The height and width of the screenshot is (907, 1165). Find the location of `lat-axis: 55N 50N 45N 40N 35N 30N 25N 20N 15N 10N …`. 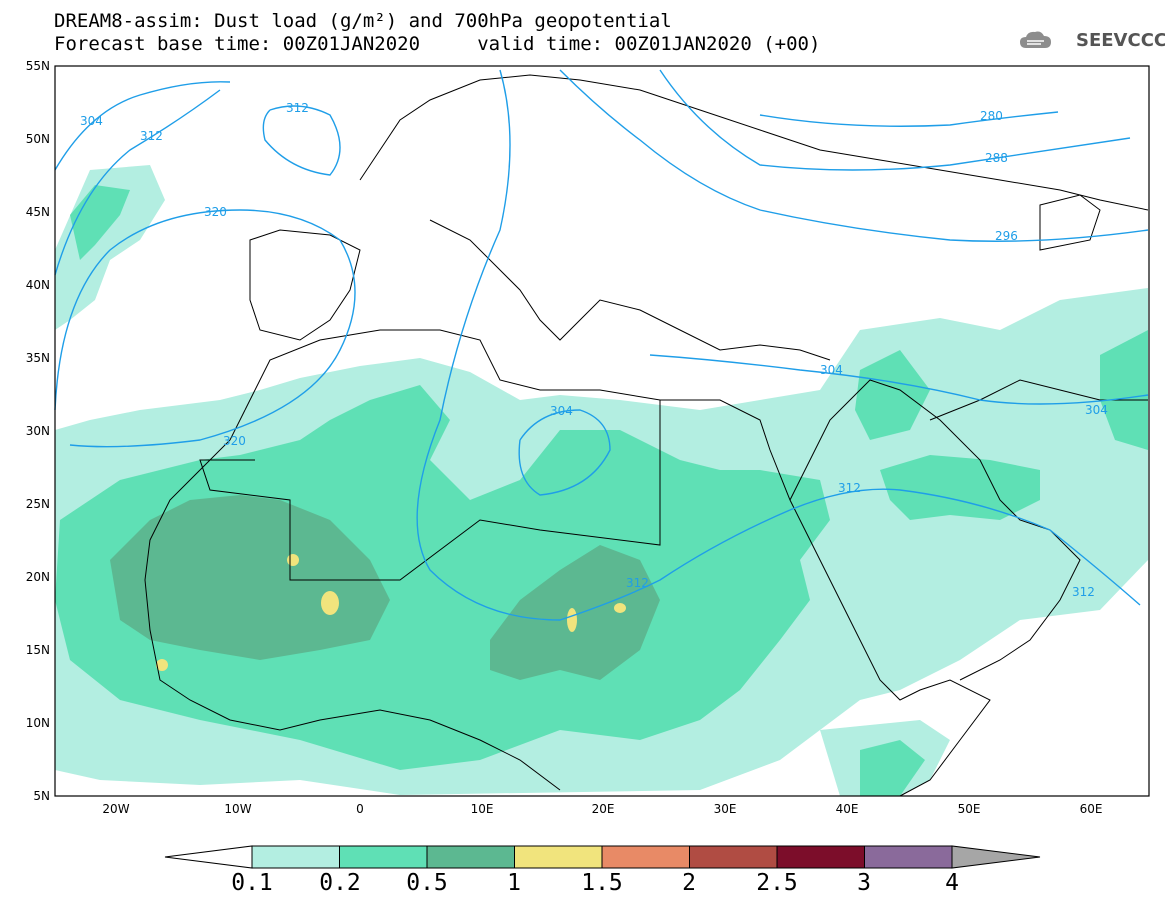

lat-axis: 55N 50N 45N 40N 35N 30N 25N 20N 15N 10N … is located at coordinates (38, 431).